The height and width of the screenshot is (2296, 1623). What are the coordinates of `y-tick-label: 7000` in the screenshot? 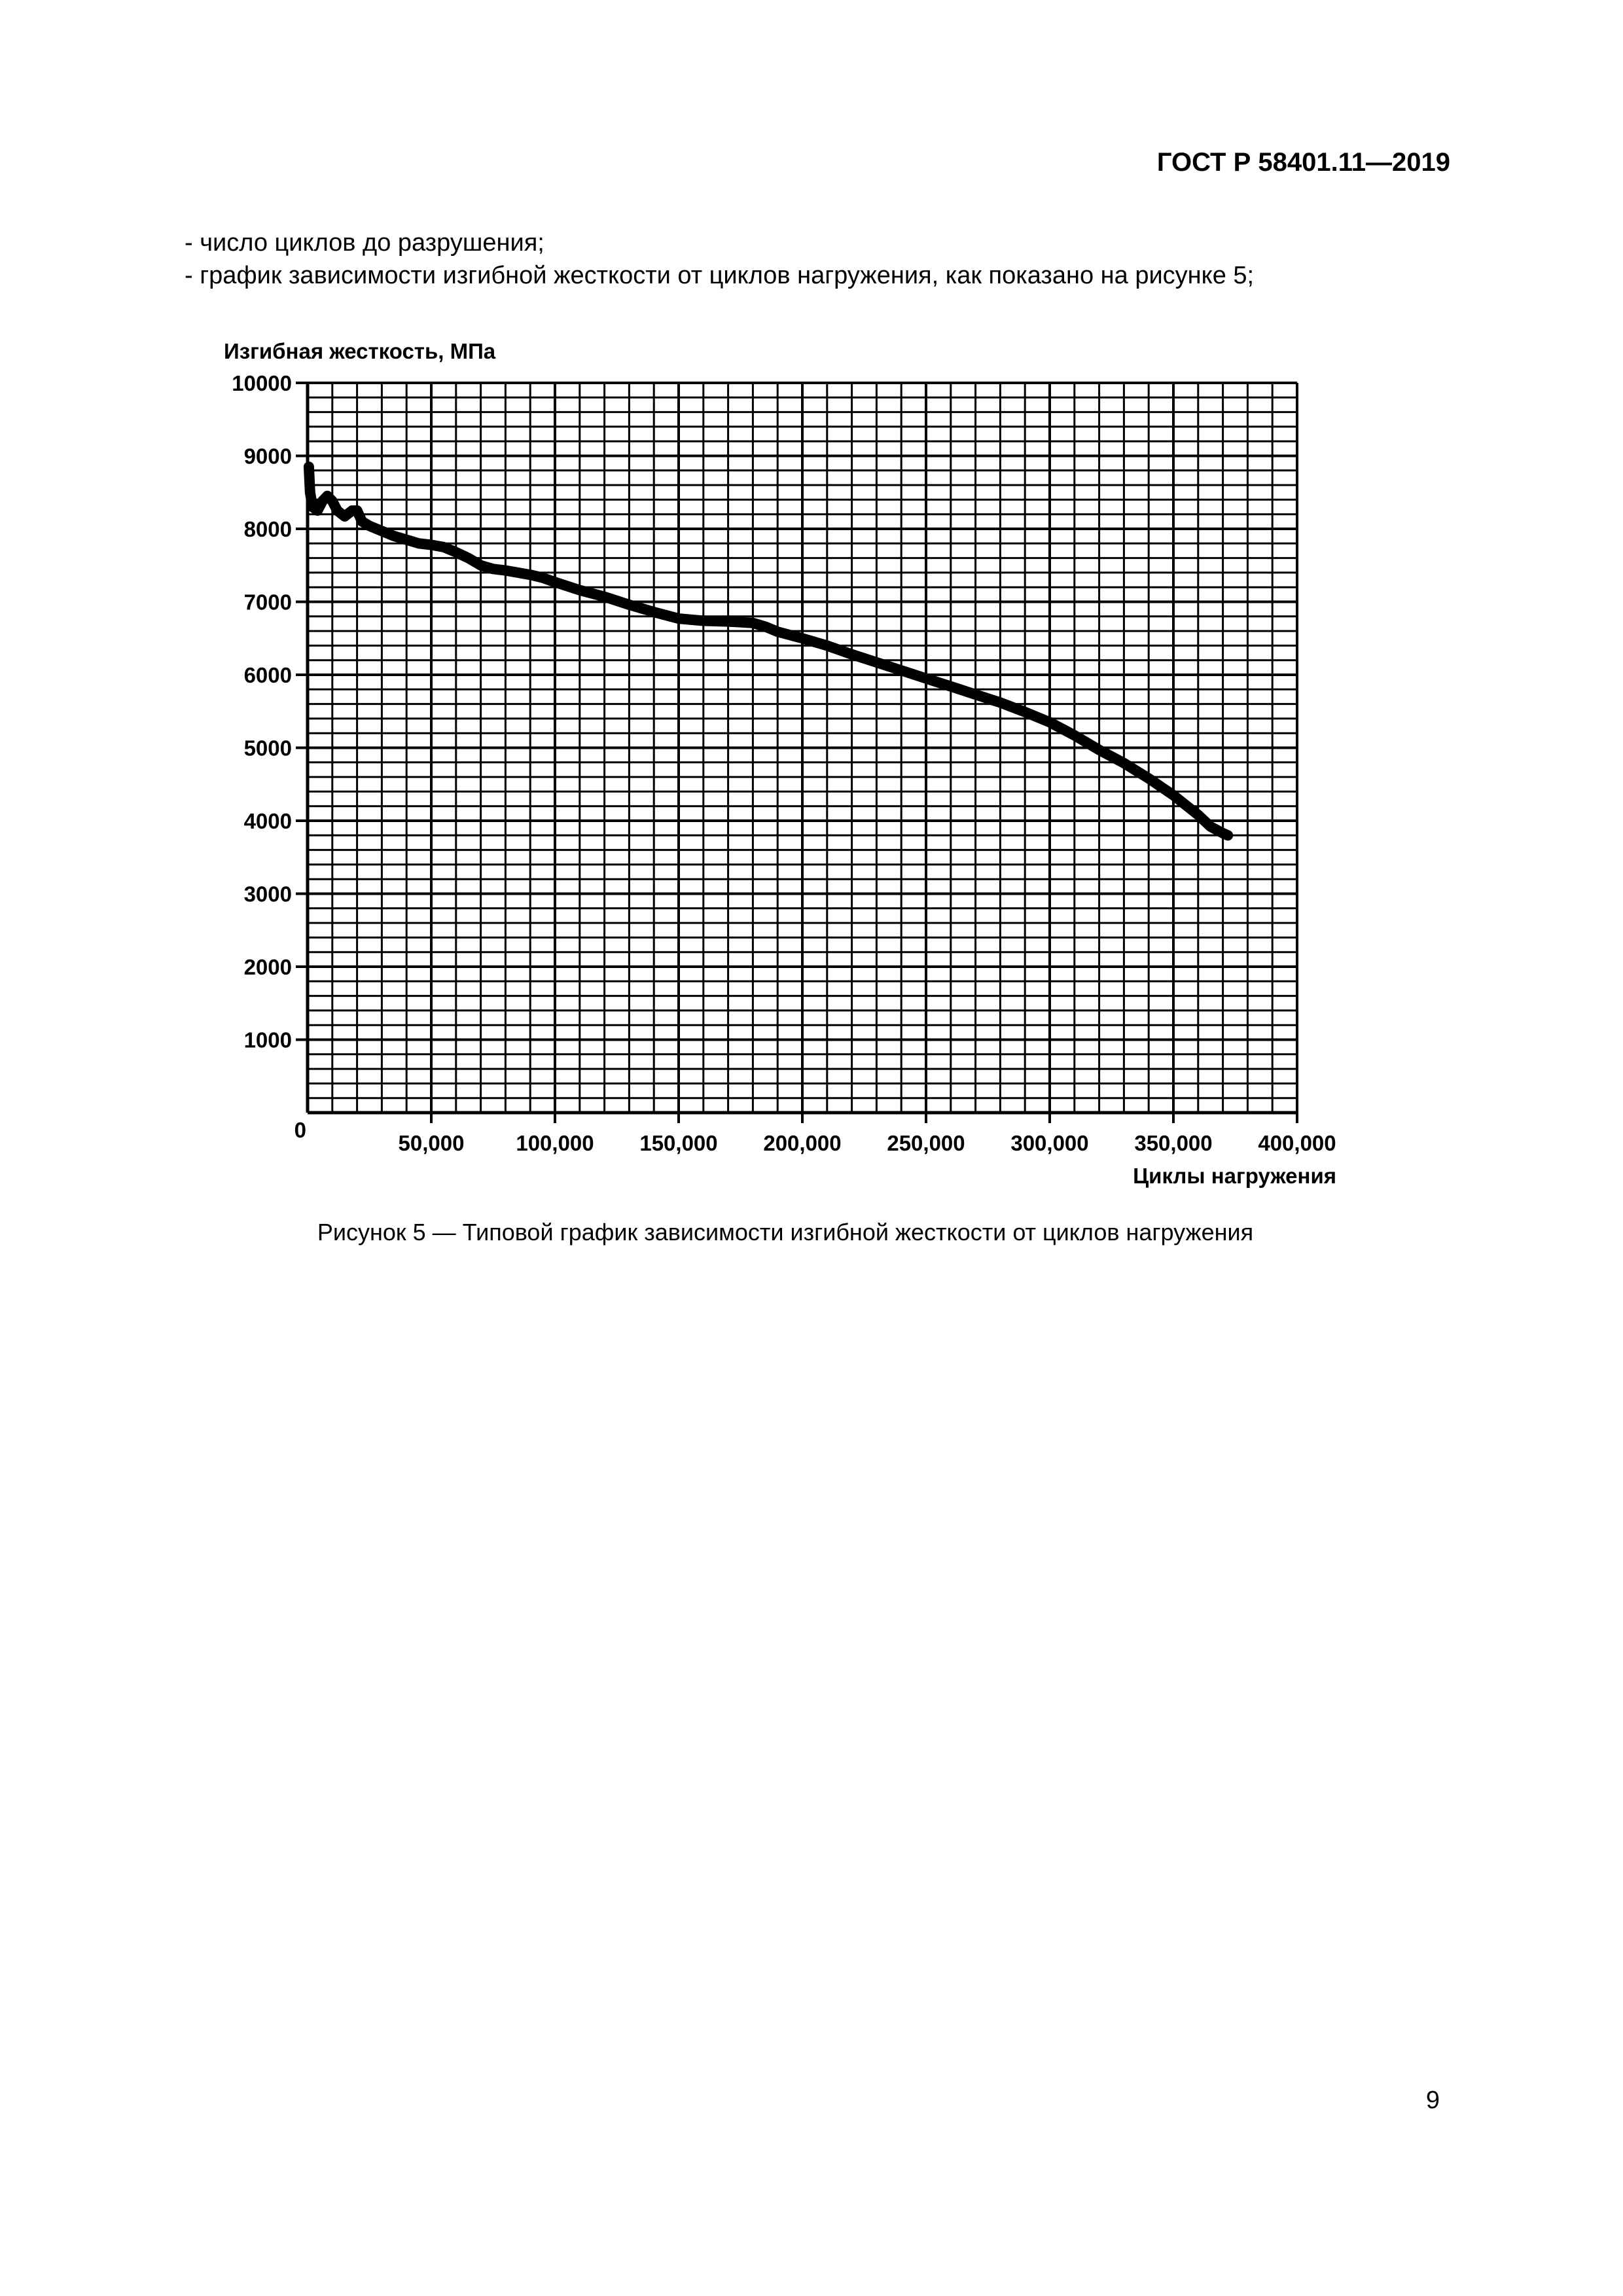 It's located at (268, 602).